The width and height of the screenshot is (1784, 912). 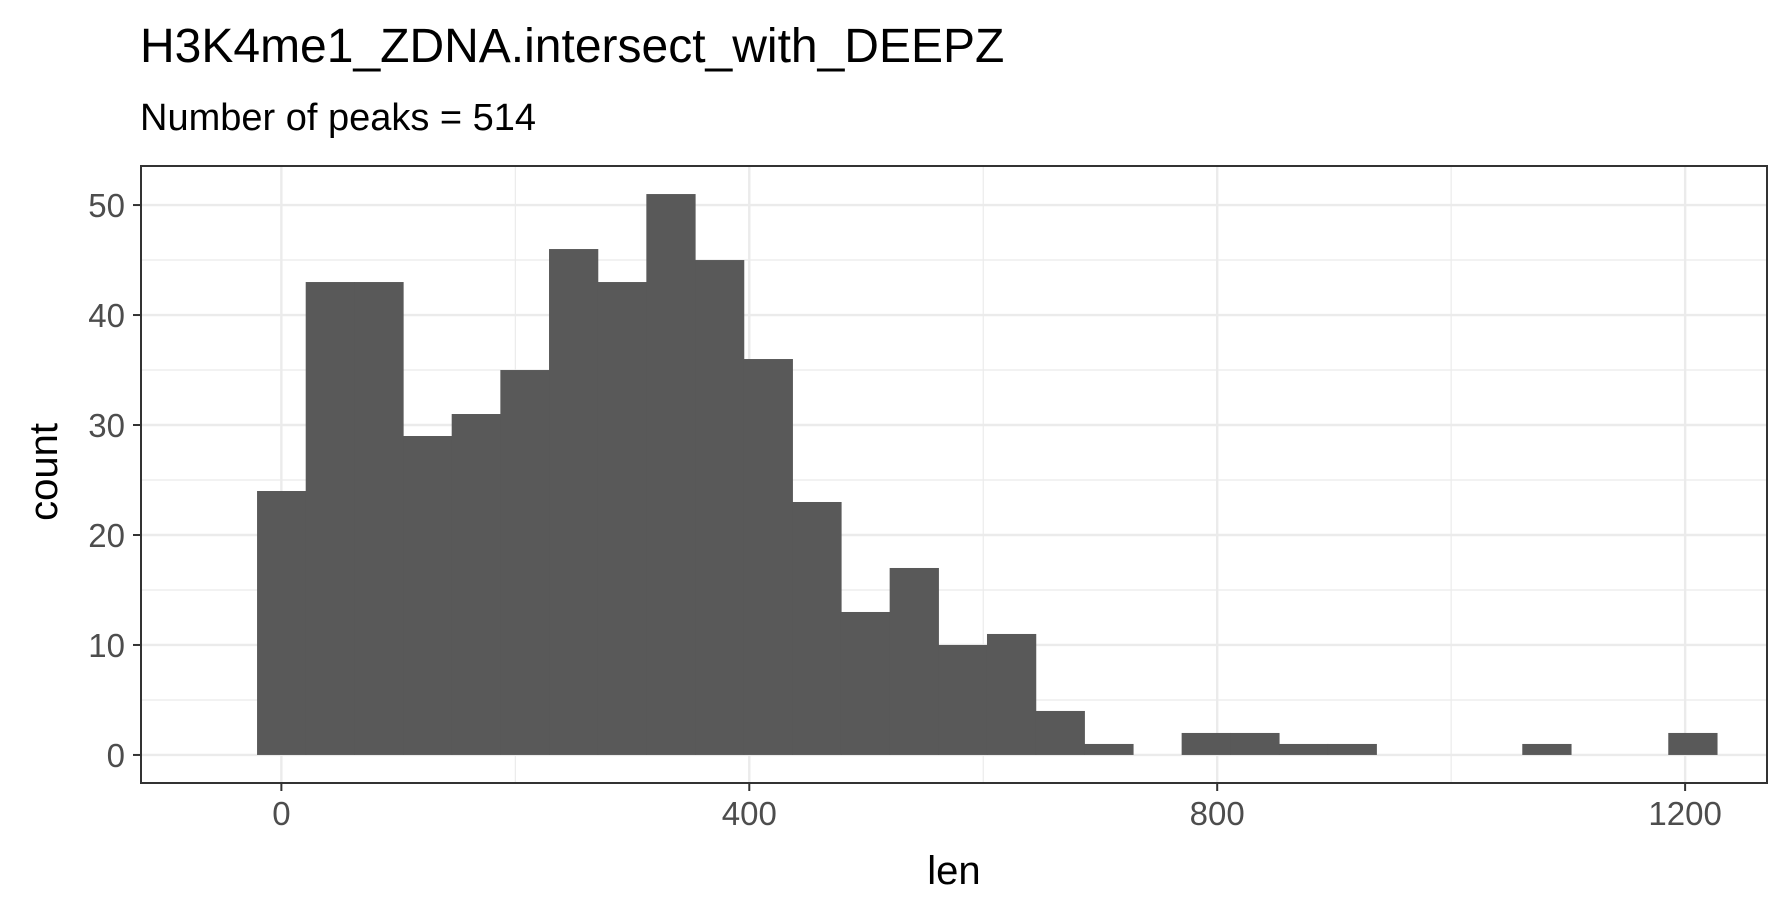 I want to click on x-tick-label: 0, so click(x=281, y=813).